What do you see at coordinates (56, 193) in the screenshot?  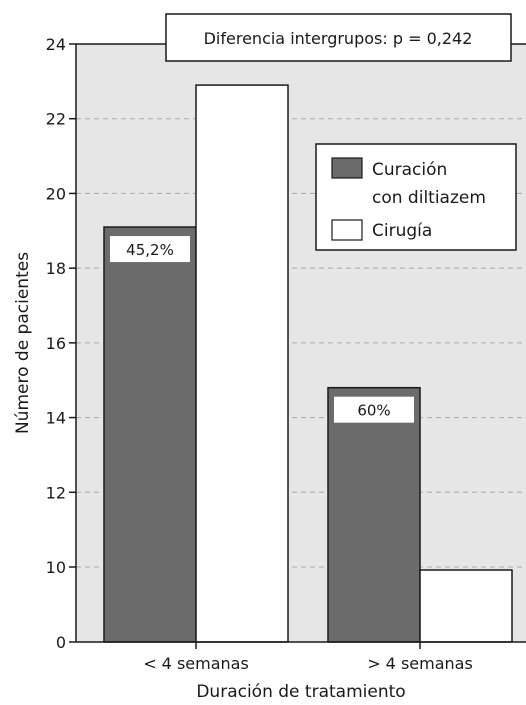 I see `y-tick-label: 20` at bounding box center [56, 193].